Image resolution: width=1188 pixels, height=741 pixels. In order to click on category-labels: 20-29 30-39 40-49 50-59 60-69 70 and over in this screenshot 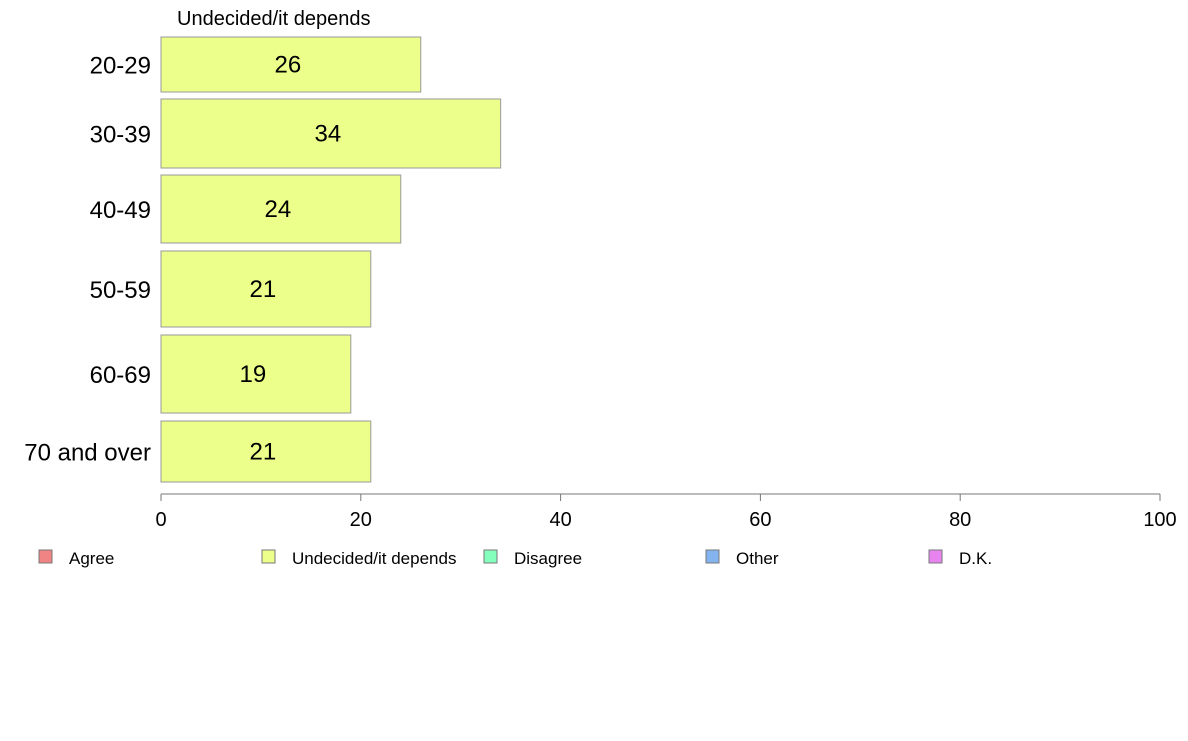, I will do `click(87, 260)`.